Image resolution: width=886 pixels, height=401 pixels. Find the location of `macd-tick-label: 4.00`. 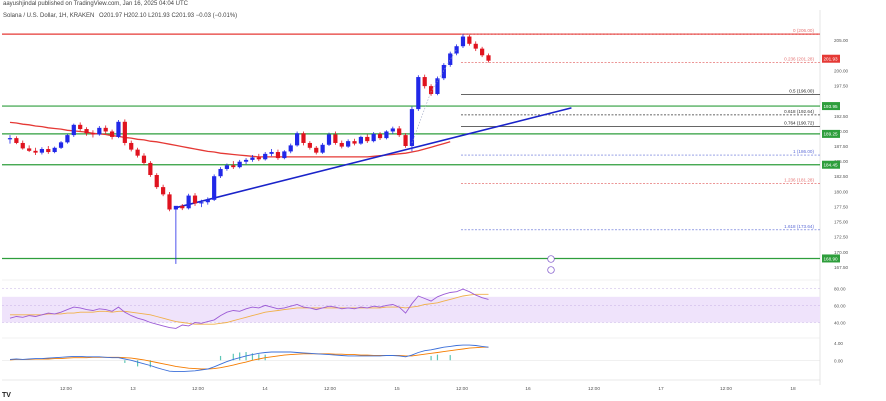

macd-tick-label: 4.00 is located at coordinates (838, 343).